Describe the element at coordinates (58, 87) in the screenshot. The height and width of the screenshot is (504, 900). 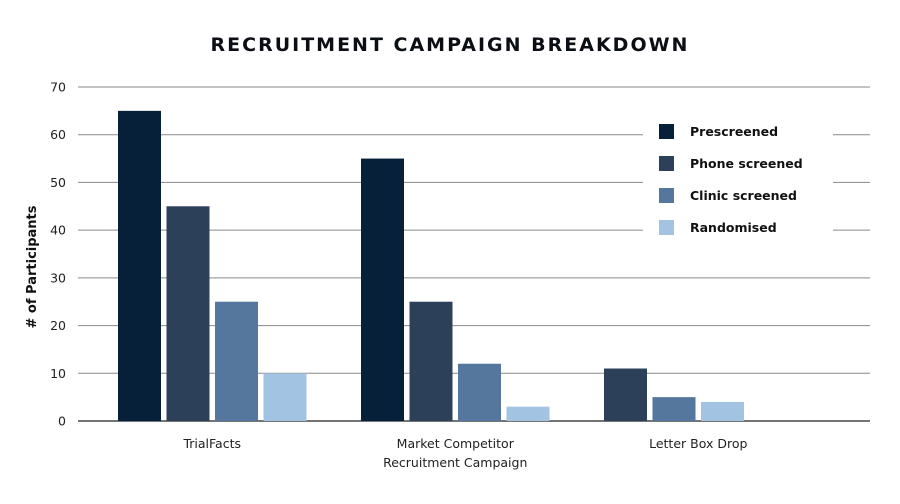
I see `y-tick-label: 70` at that location.